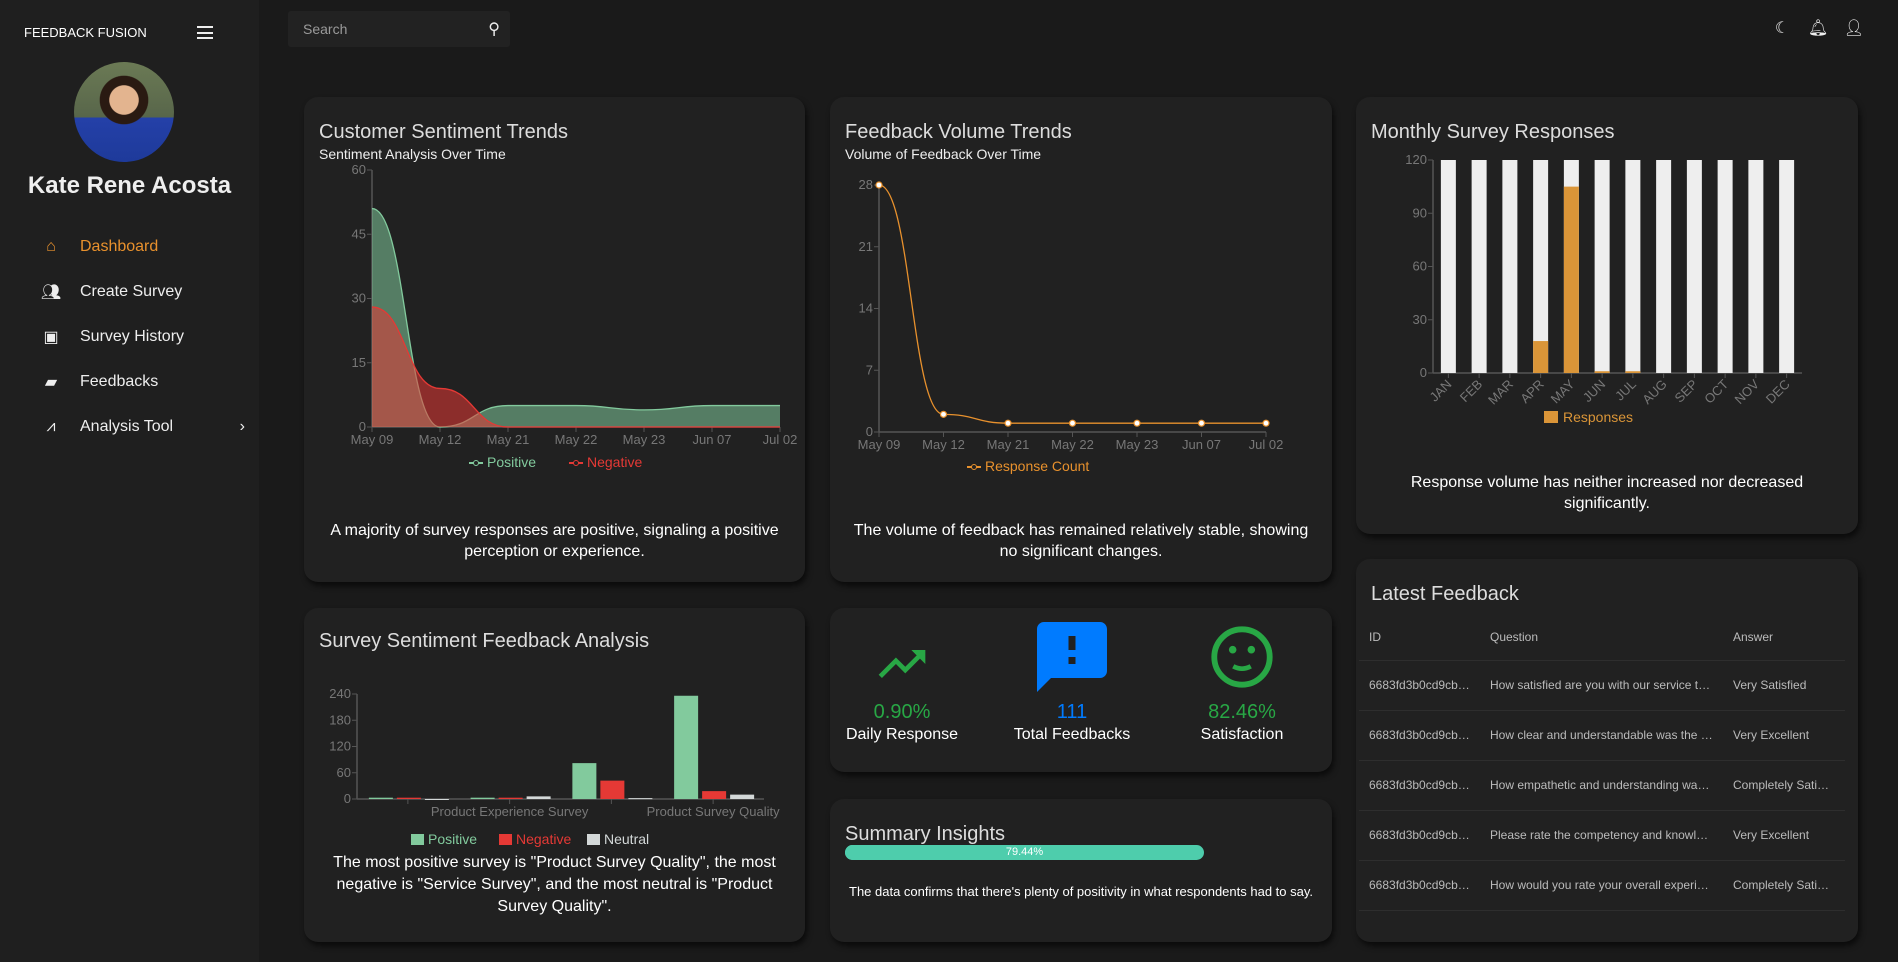 This screenshot has width=1898, height=962. Describe the element at coordinates (51, 426) in the screenshot. I see `analytics-icon: ⩘` at that location.